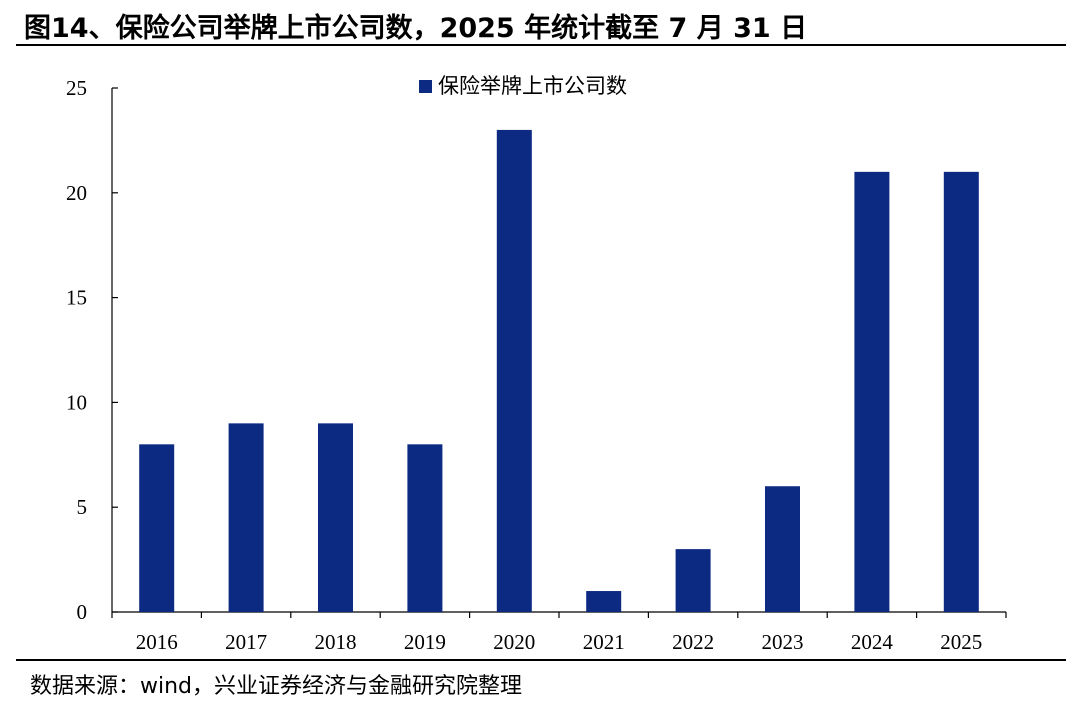 The image size is (1080, 705). Describe the element at coordinates (157, 528) in the screenshot. I see `bar-2016` at that location.